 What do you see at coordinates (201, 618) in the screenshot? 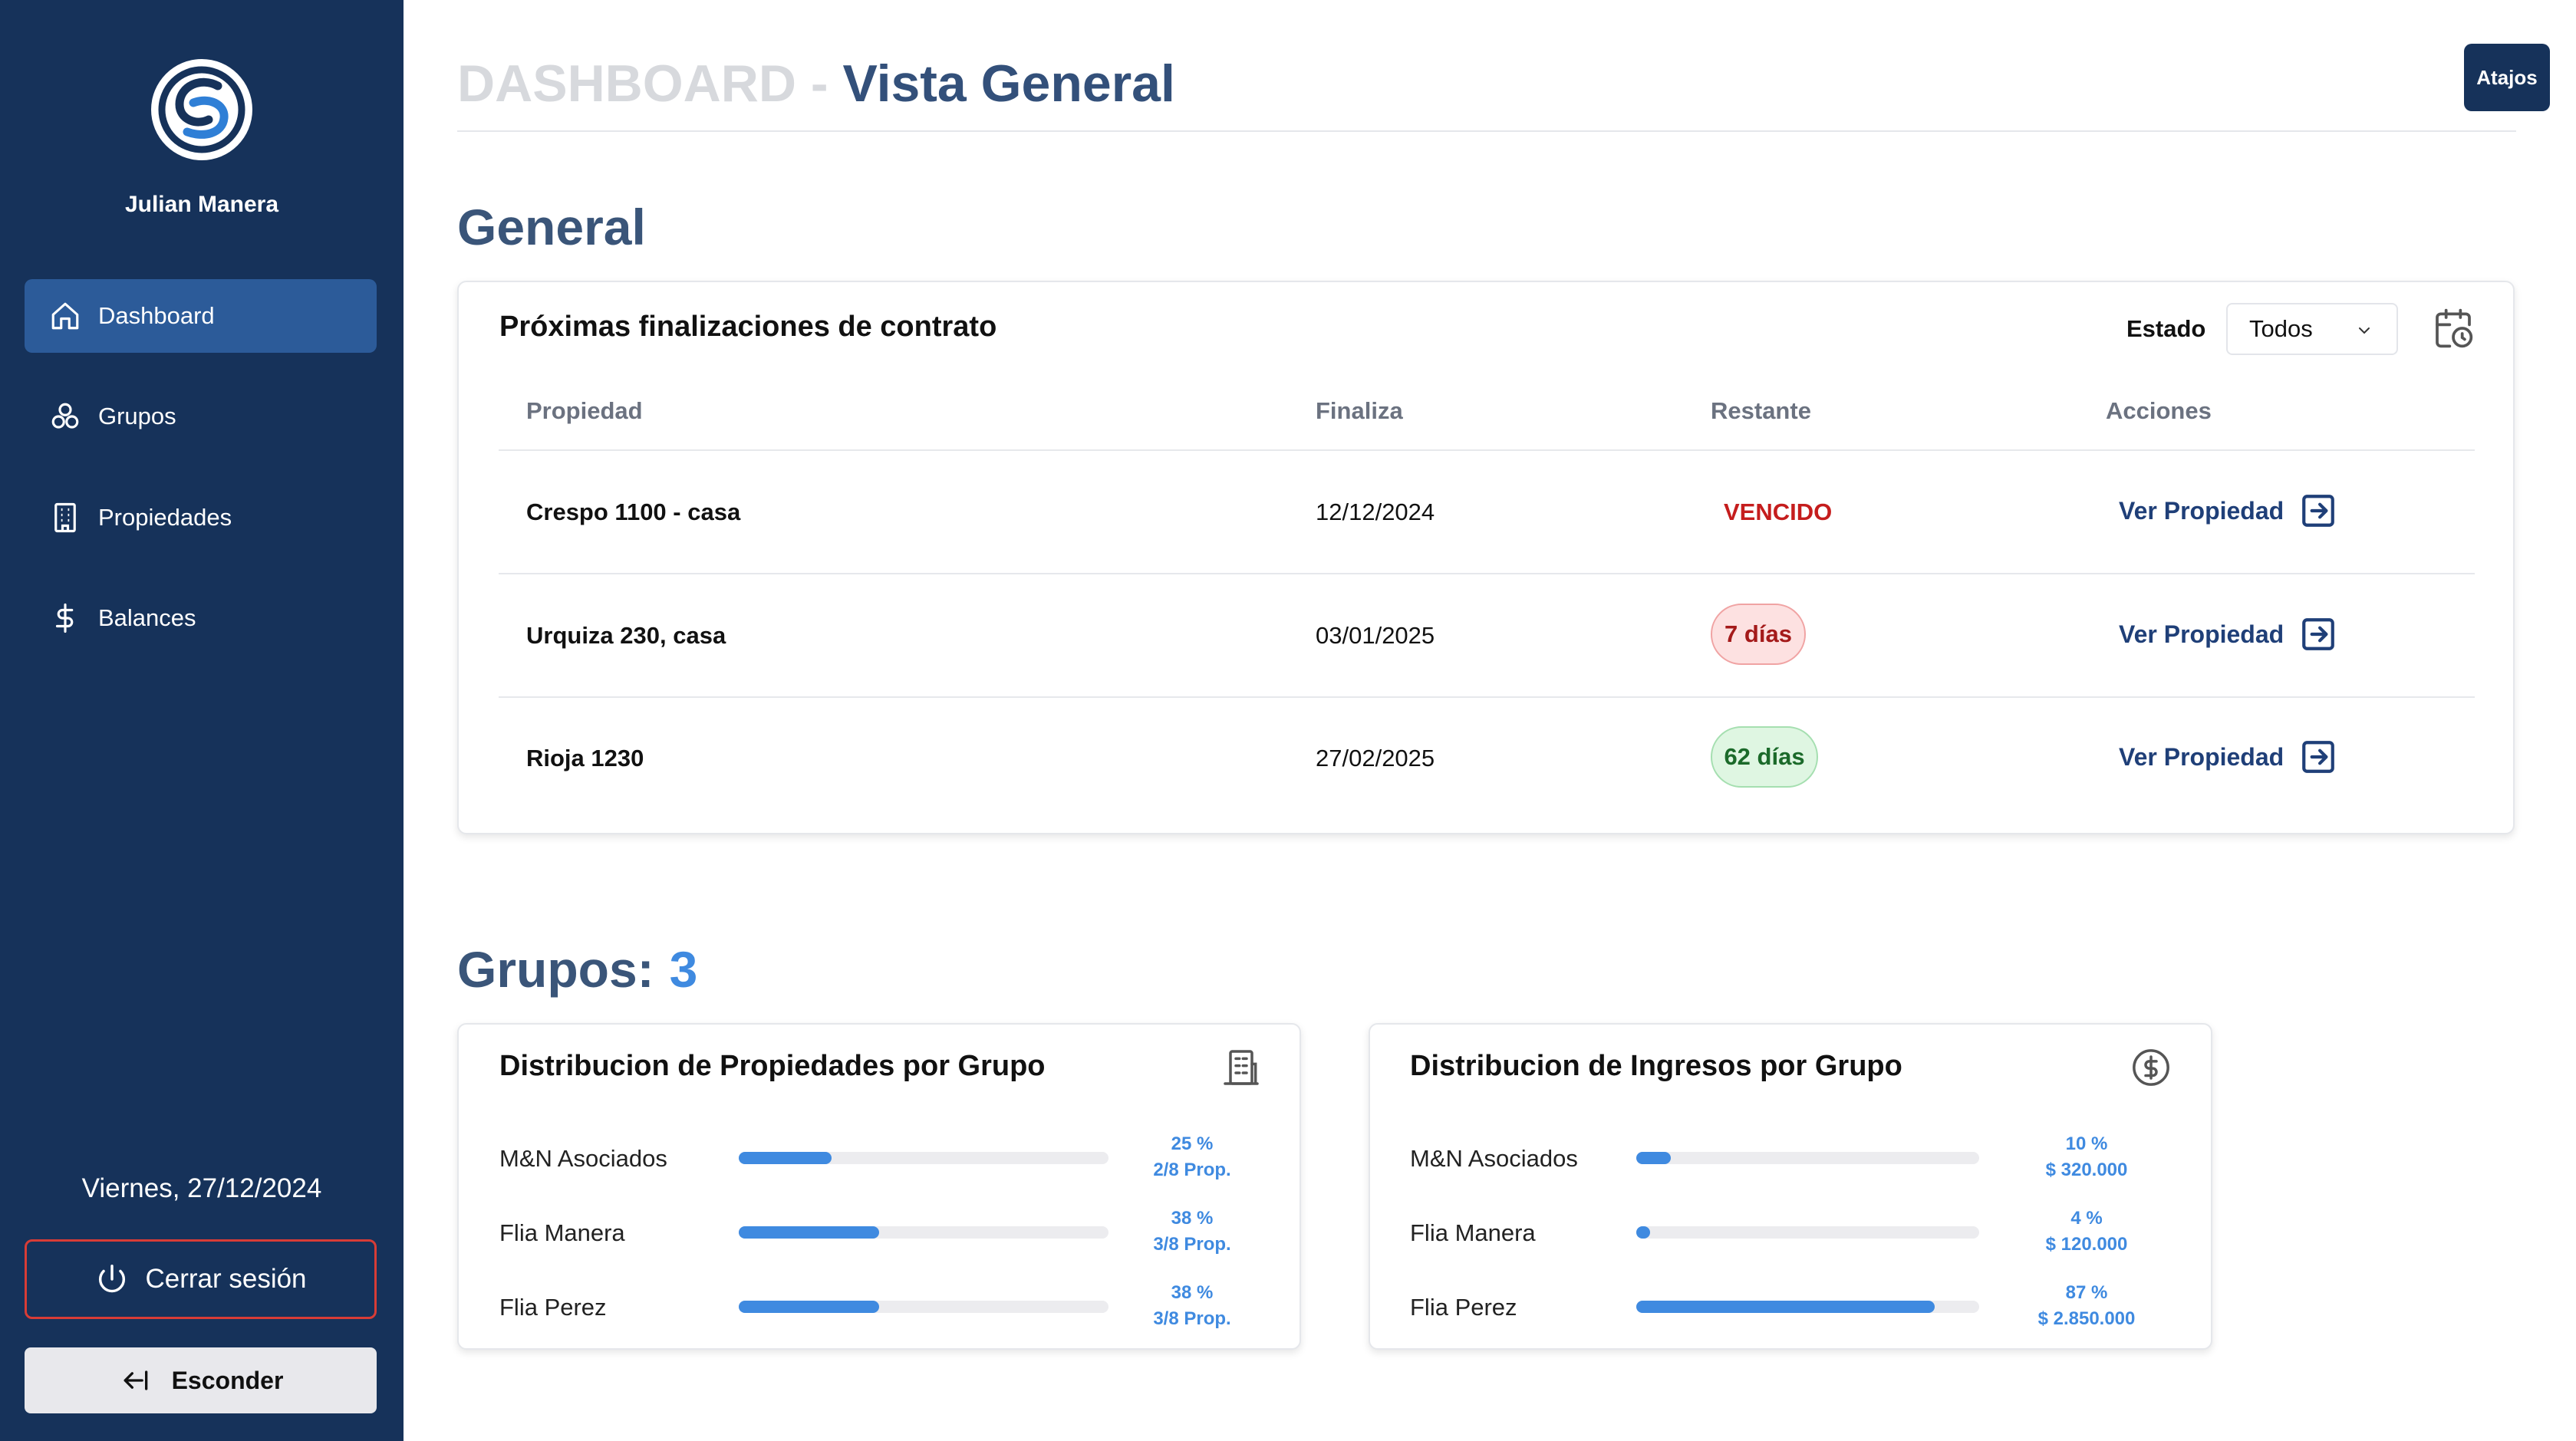
I see `sidebar-item-balances: Balances` at bounding box center [201, 618].